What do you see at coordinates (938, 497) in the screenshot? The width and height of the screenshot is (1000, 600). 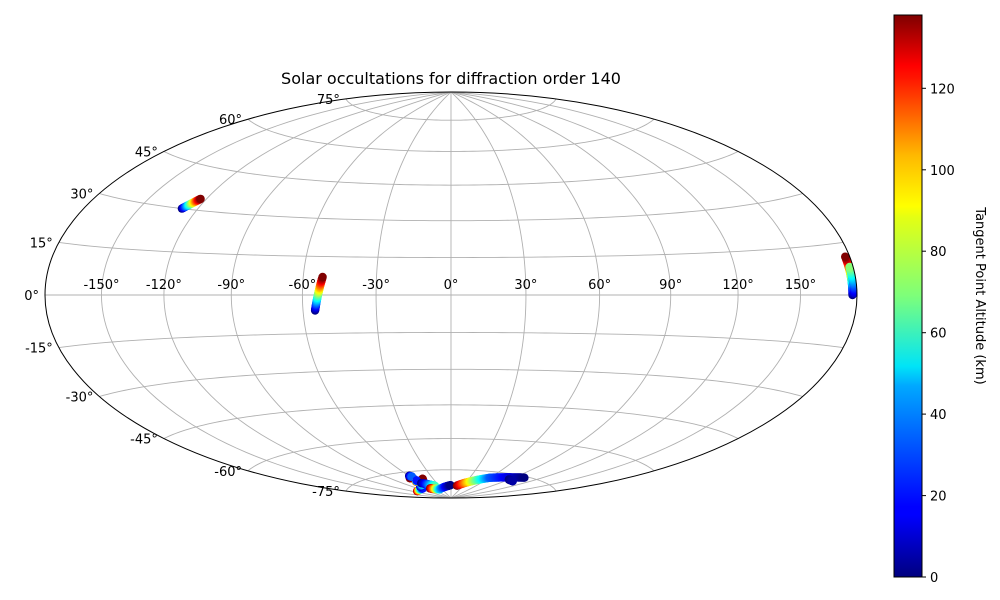 I see `colorbar-tick-label: 20` at bounding box center [938, 497].